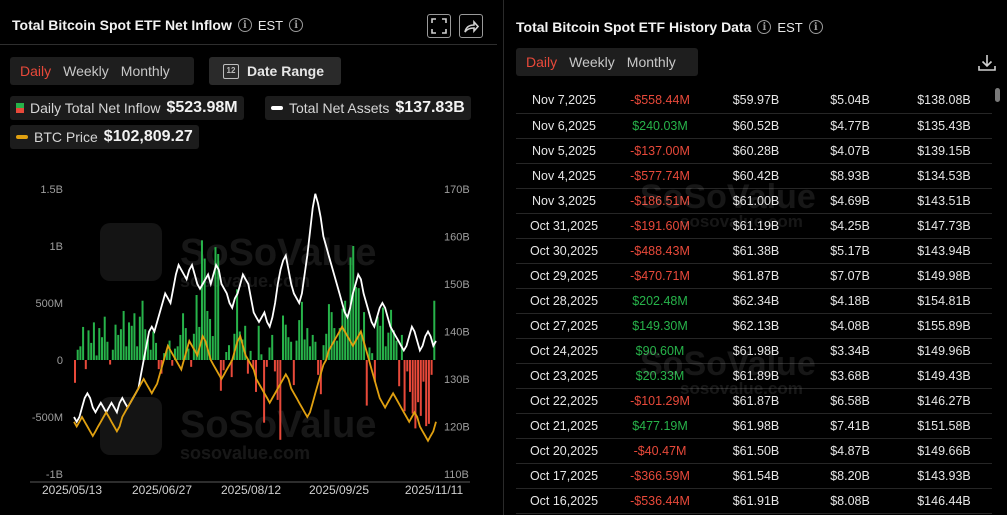 The image size is (1007, 515). Describe the element at coordinates (850, 501) in the screenshot. I see `row-col4: $8.08B` at that location.